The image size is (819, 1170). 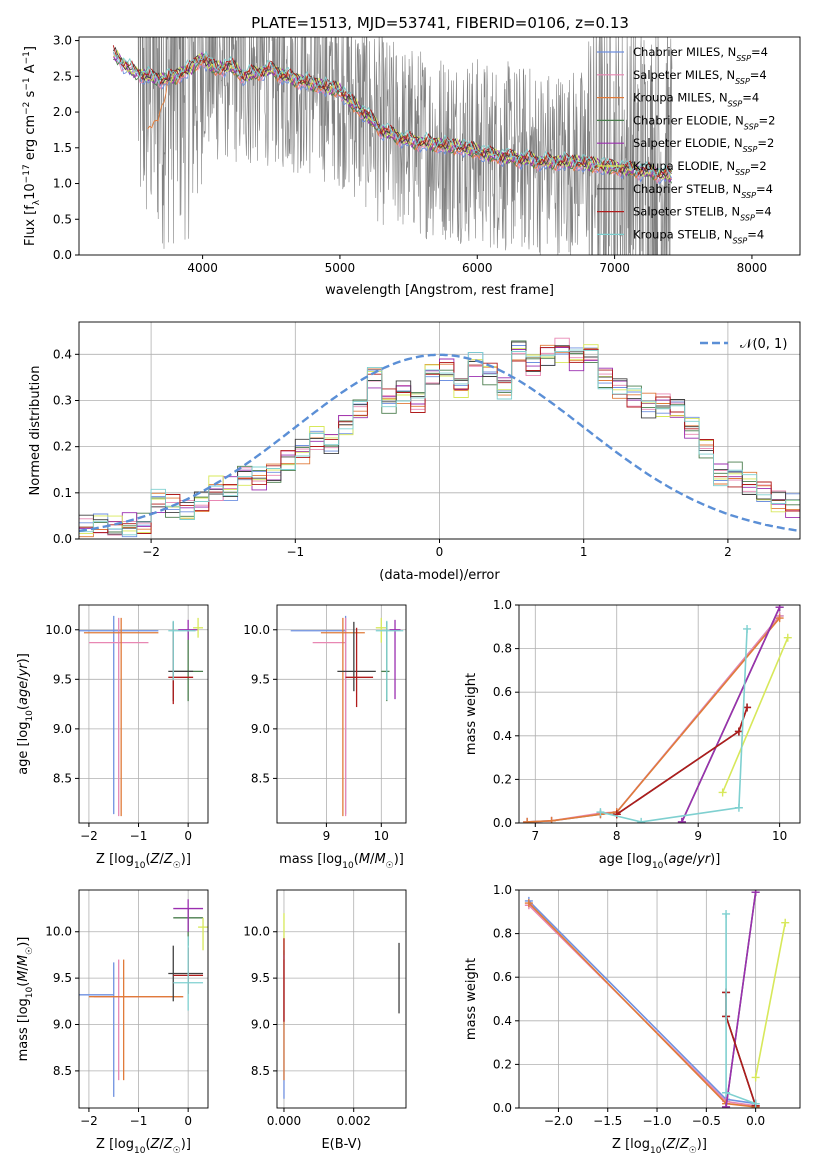 What do you see at coordinates (502, 934) in the screenshot?
I see `y-tick-label: 0.8` at bounding box center [502, 934].